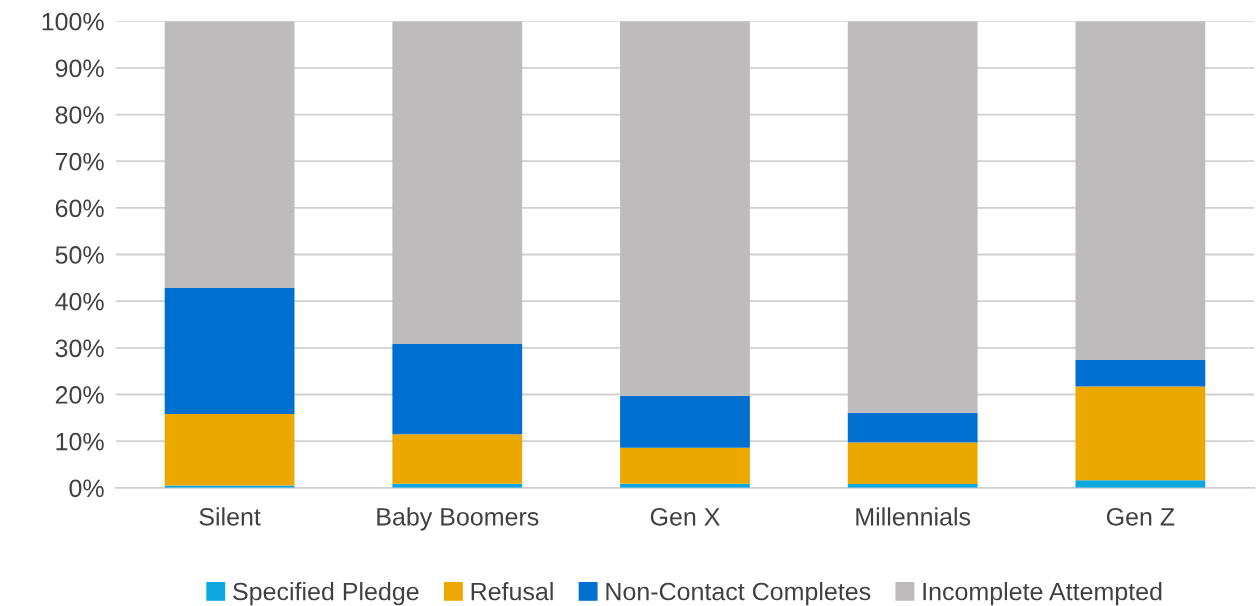  What do you see at coordinates (230, 516) in the screenshot?
I see `x-tick-label: Silent` at bounding box center [230, 516].